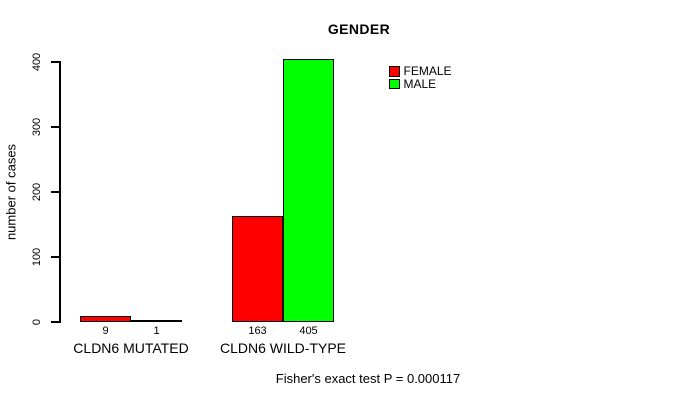 The height and width of the screenshot is (400, 690). What do you see at coordinates (37, 322) in the screenshot?
I see `y-tick-label-0: 0` at bounding box center [37, 322].